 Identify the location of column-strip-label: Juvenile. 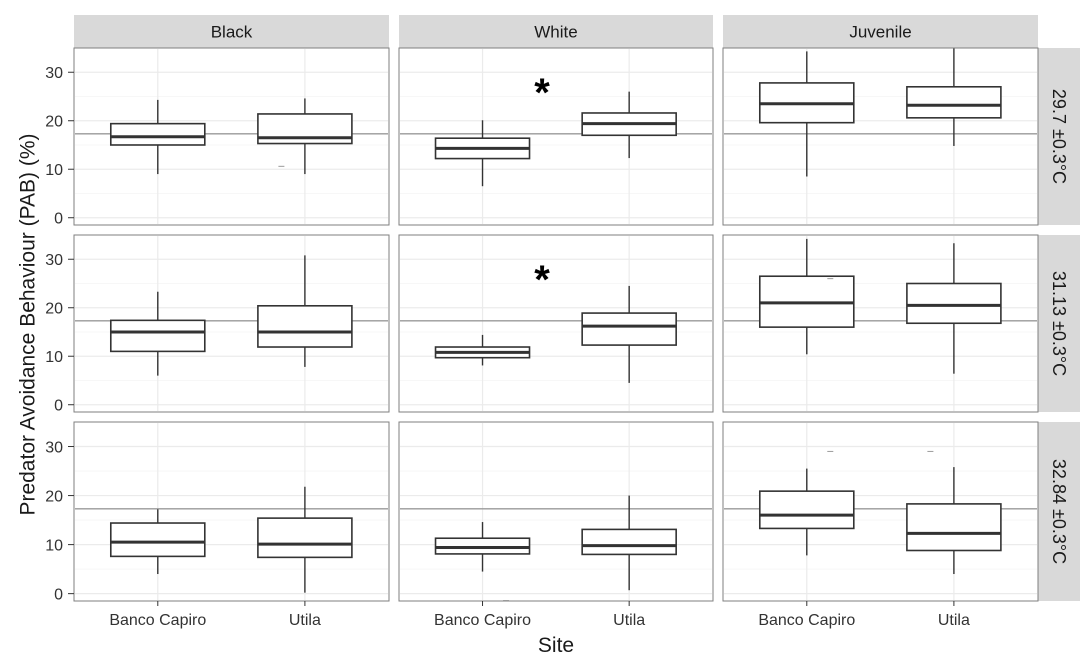
(880, 32).